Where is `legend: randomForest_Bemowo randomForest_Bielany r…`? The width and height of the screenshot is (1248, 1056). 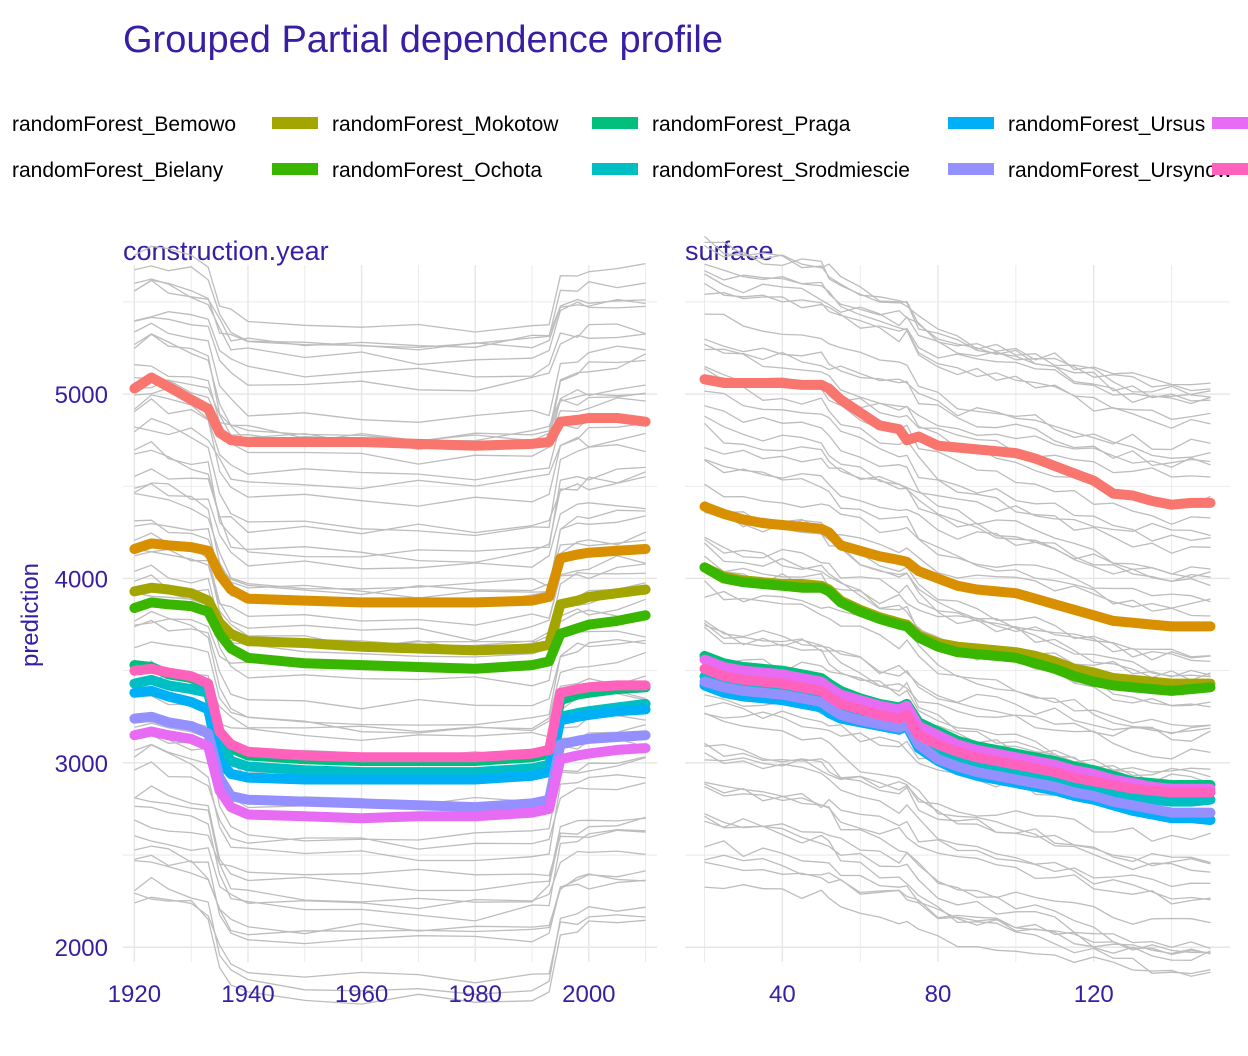 legend: randomForest_Bemowo randomForest_Bielany r… is located at coordinates (630, 147).